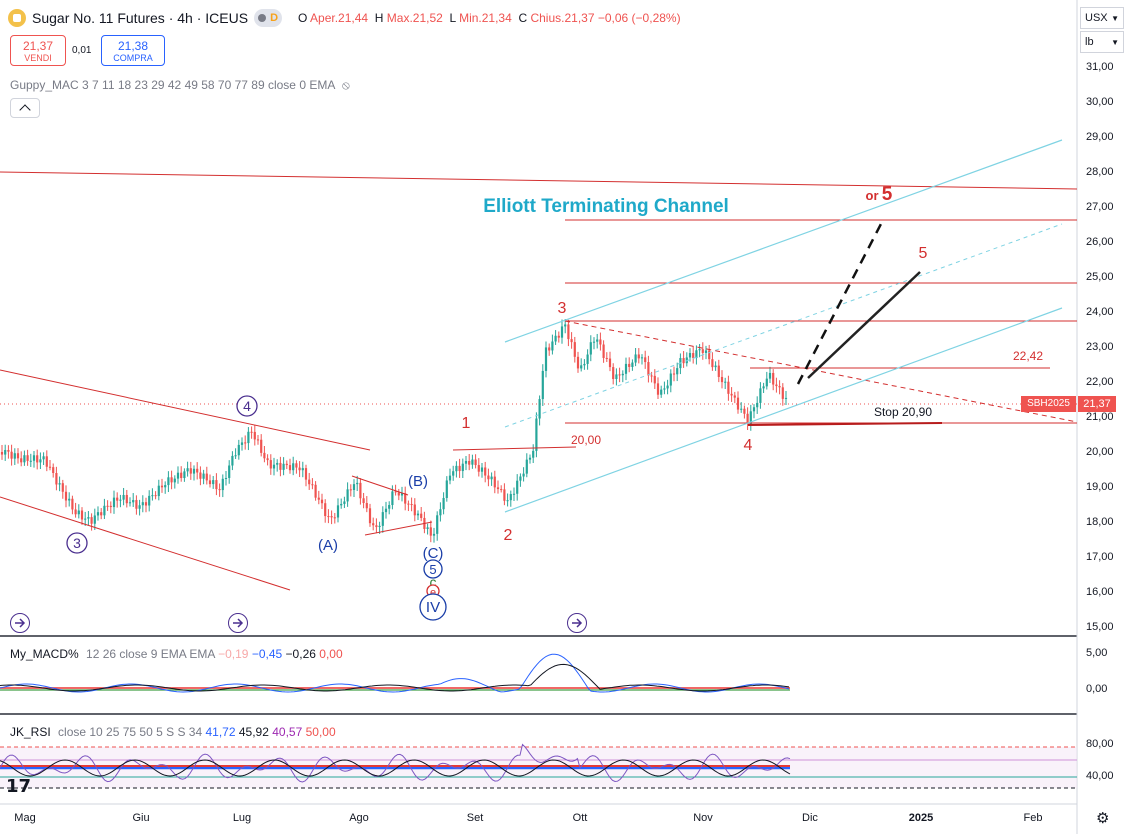 The image size is (1126, 834). What do you see at coordinates (140, 818) in the screenshot?
I see `time-tick-label: Giu` at bounding box center [140, 818].